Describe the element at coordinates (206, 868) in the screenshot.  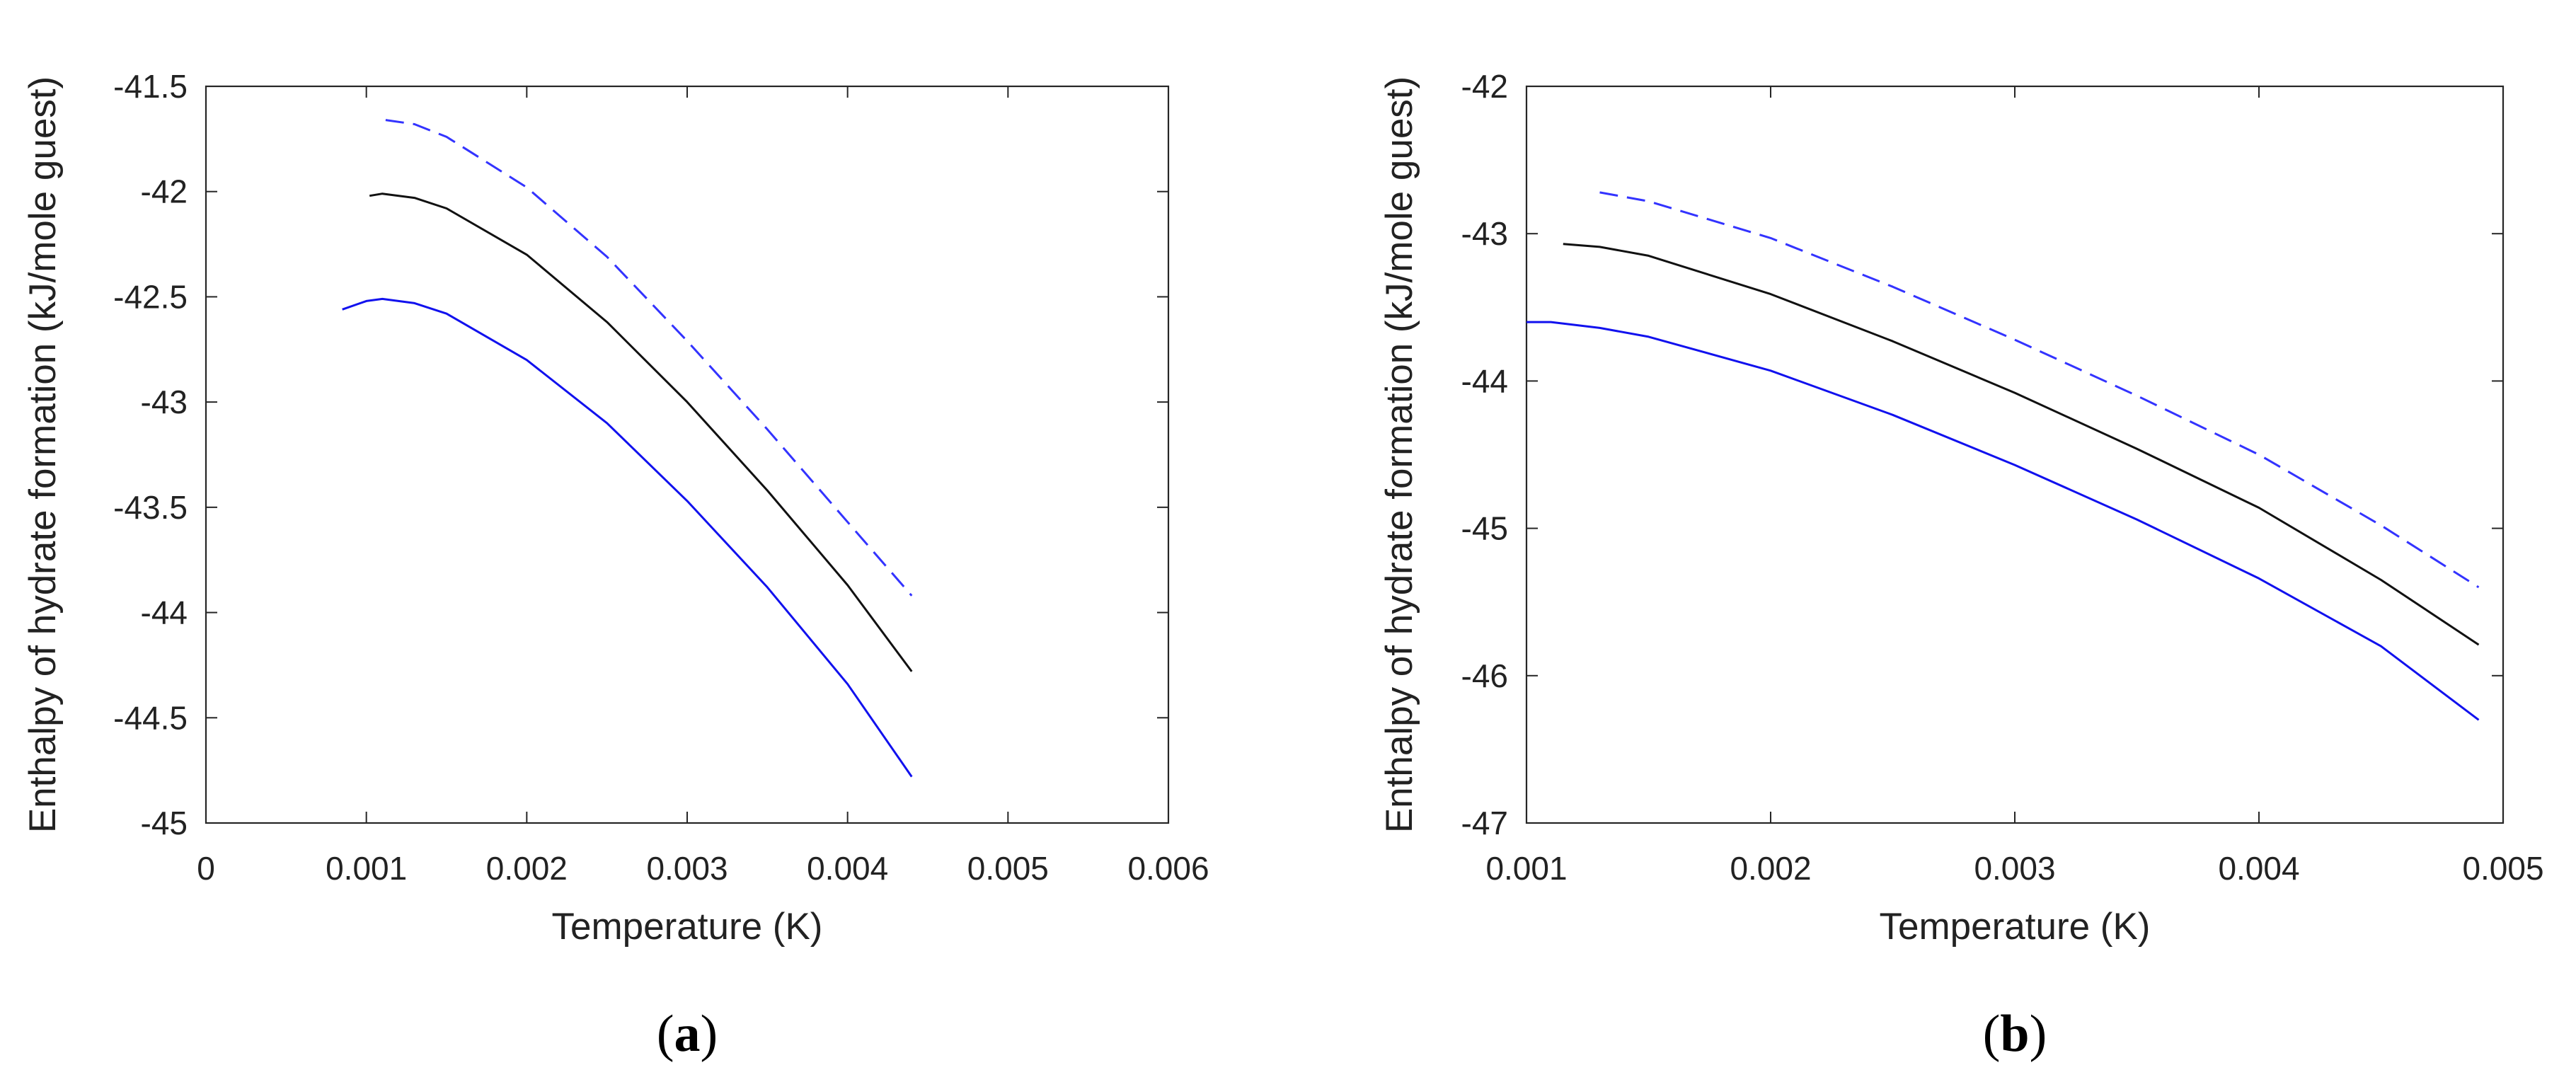
I see `x-tick-label: 0` at that location.